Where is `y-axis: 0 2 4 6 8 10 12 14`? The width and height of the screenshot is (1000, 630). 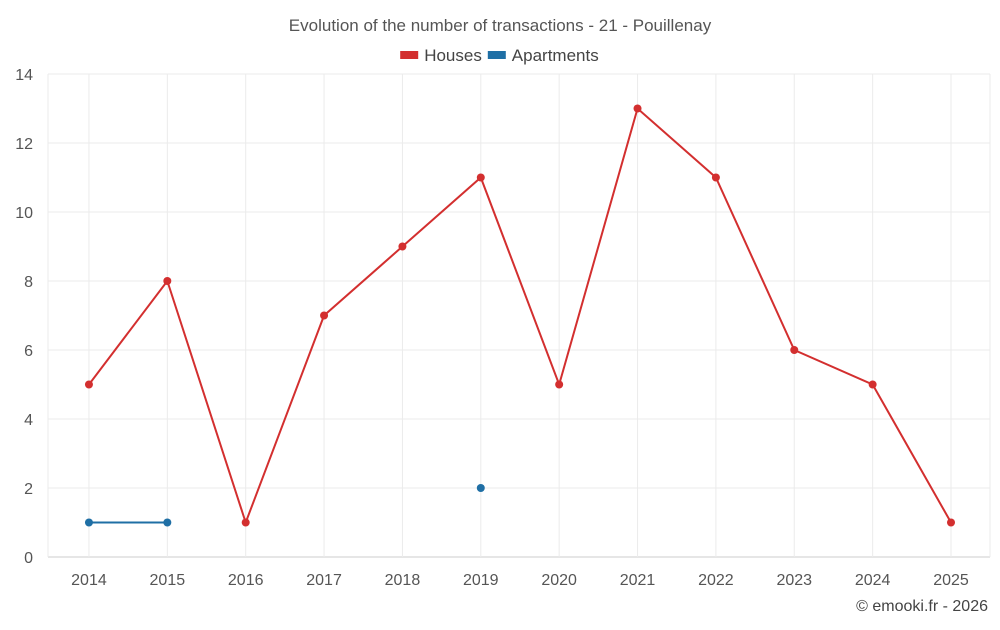 y-axis: 0 2 4 6 8 10 12 14 is located at coordinates (24, 317).